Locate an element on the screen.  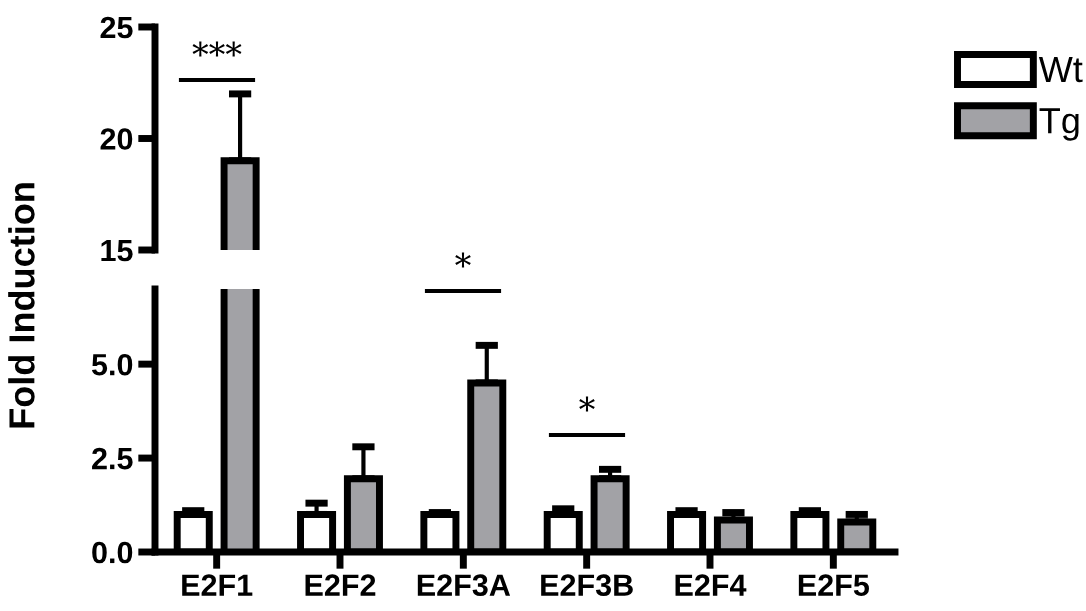
x-tick-label: E2F3B is located at coordinates (587, 585).